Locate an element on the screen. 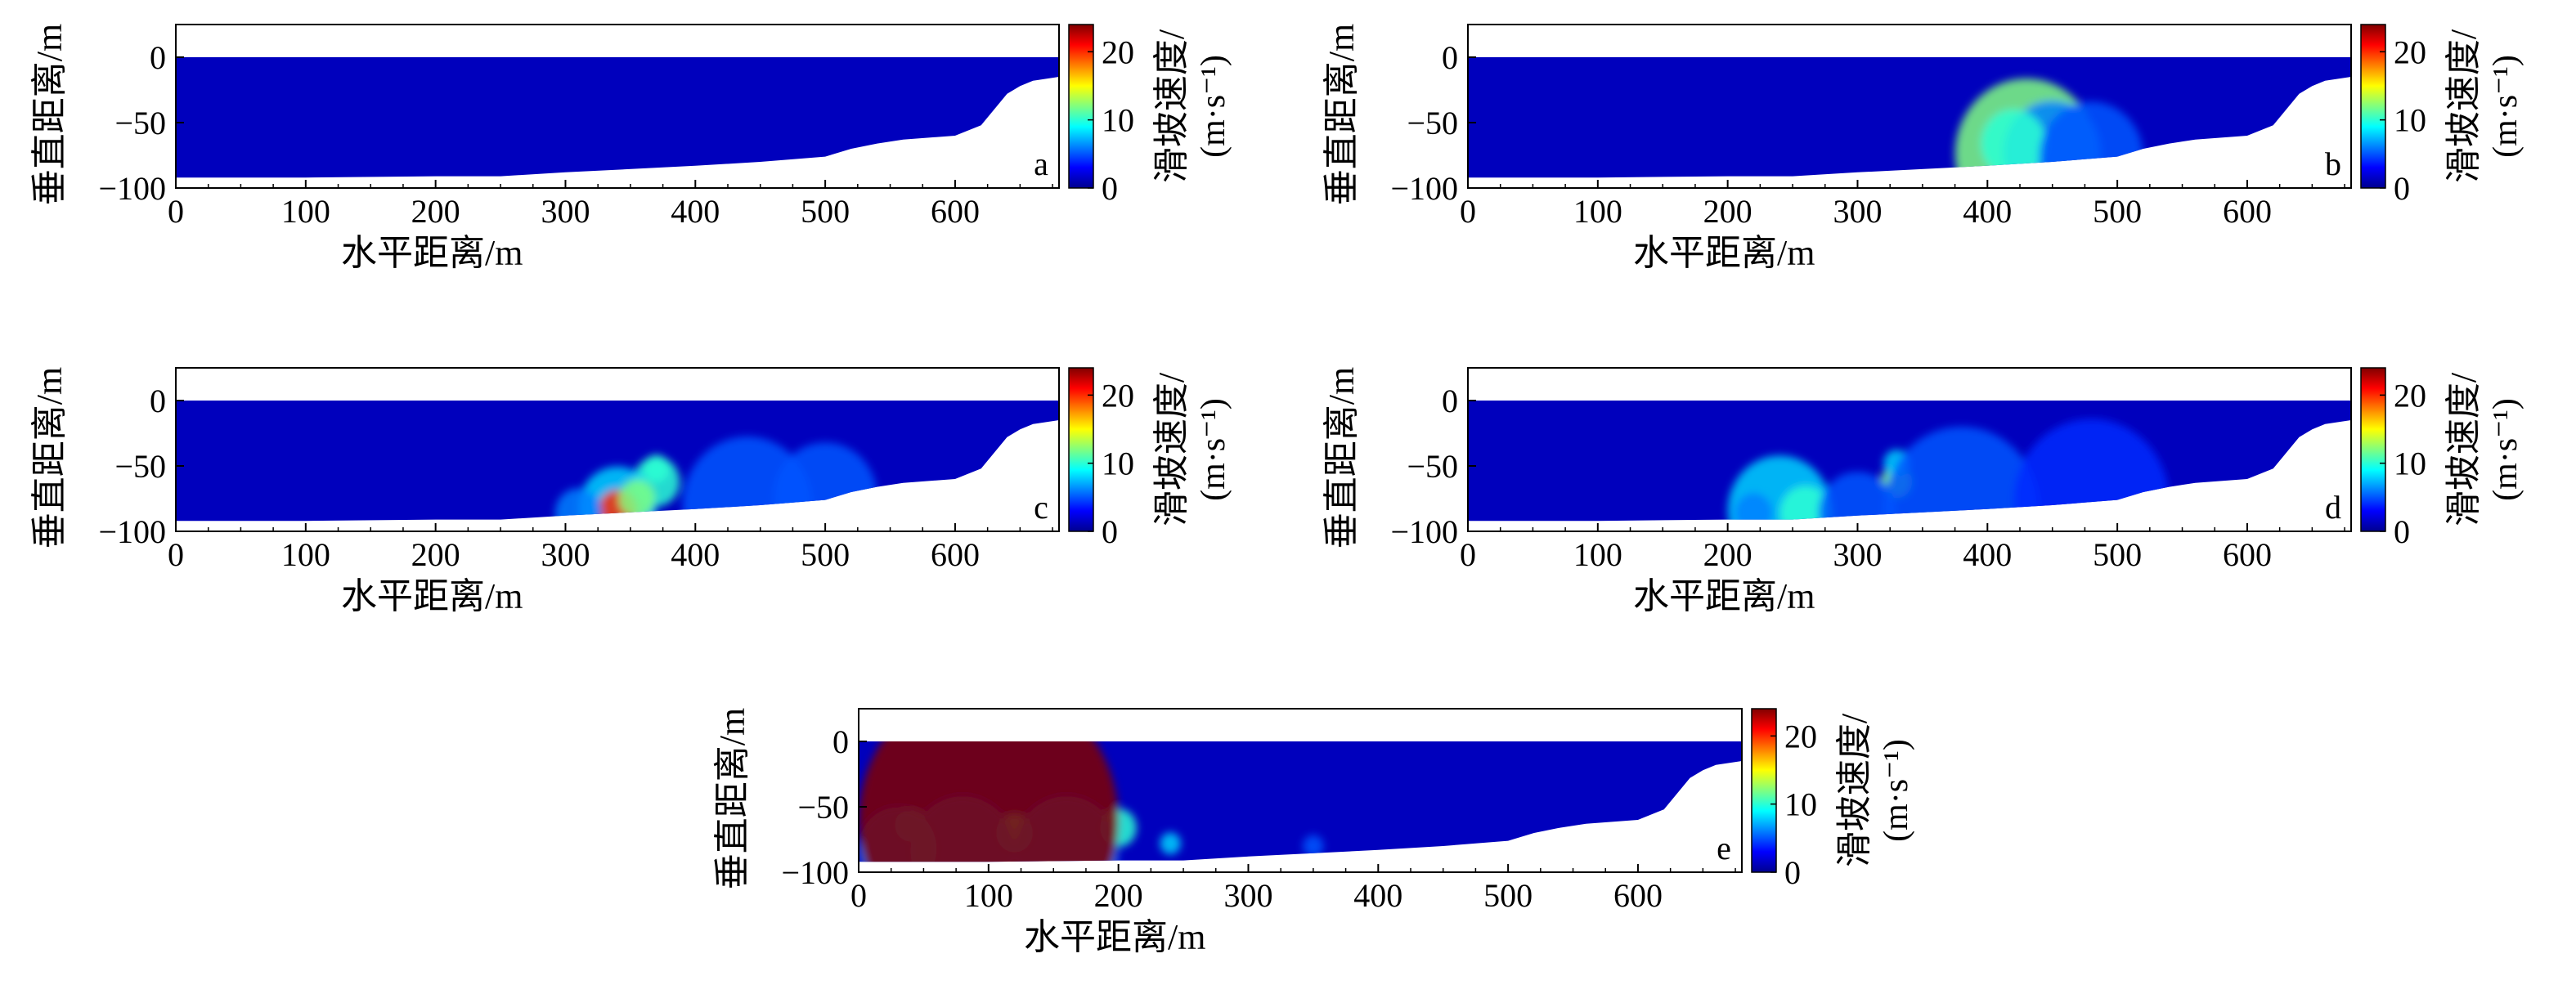 This screenshot has width=2576, height=985. panel-letter: a is located at coordinates (1041, 164).